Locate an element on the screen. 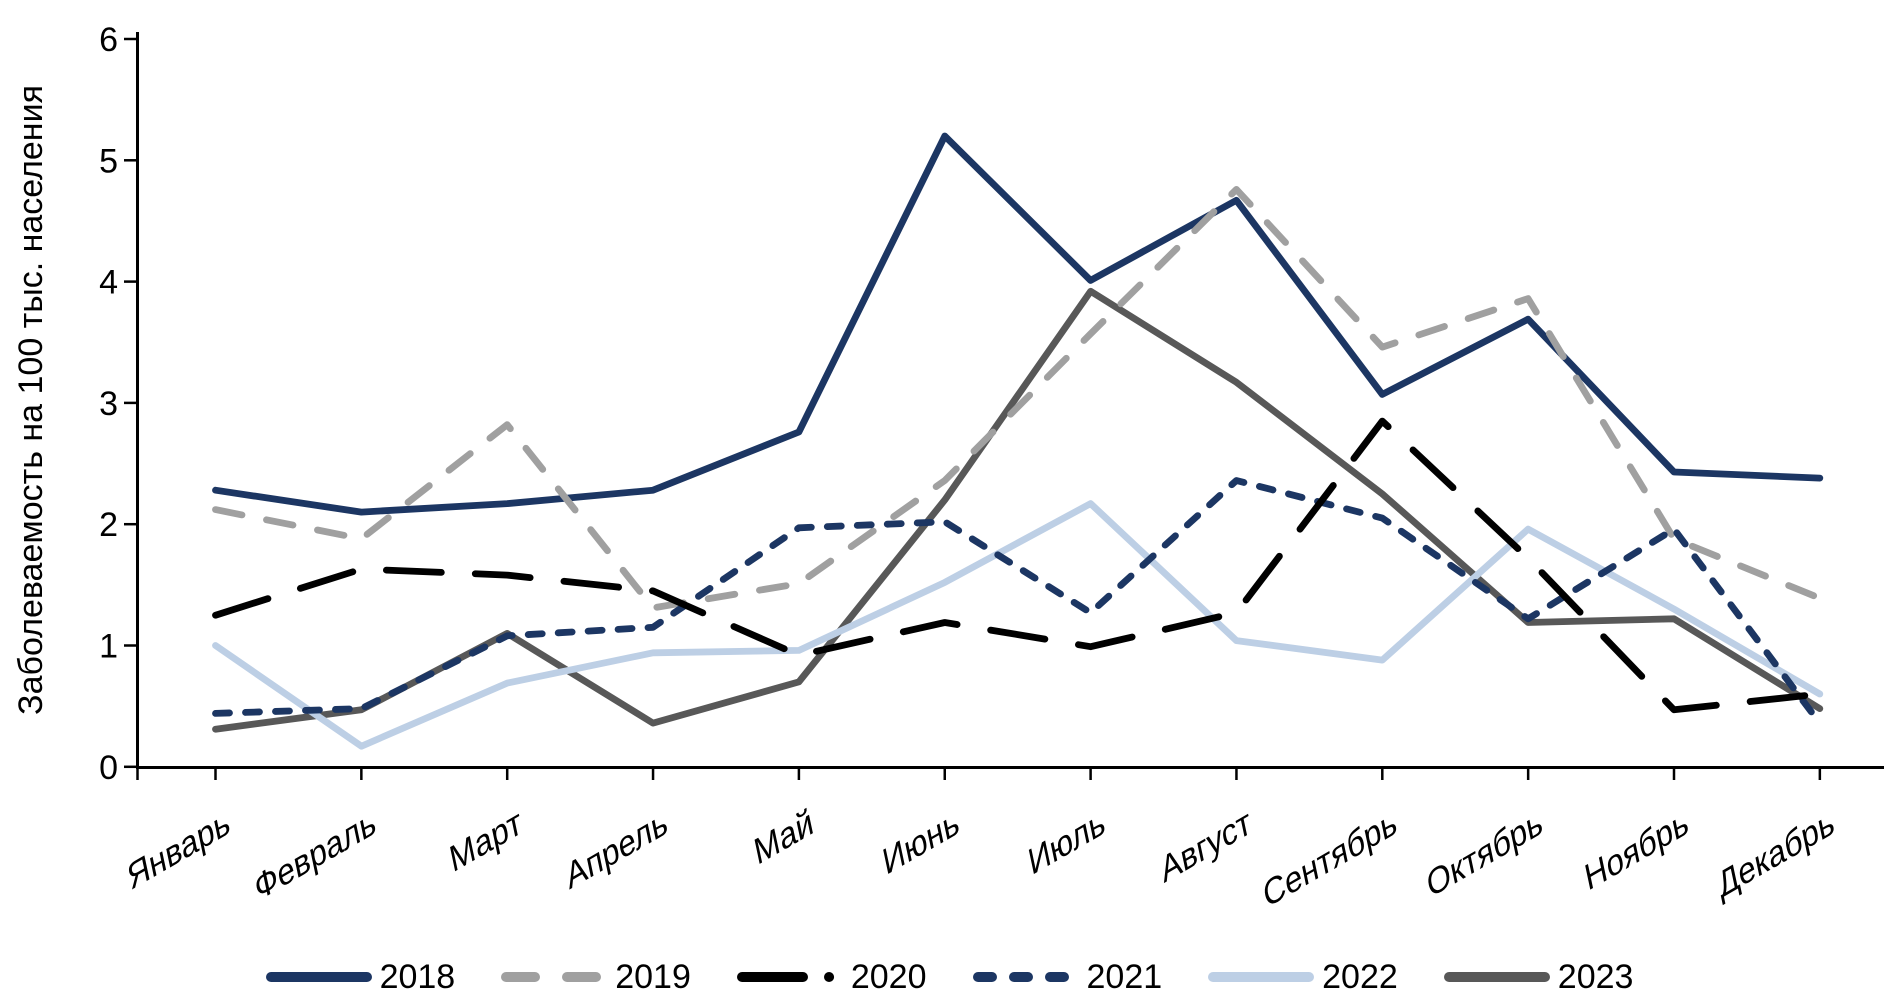 Image resolution: width=1899 pixels, height=1006 pixels. legend-swatch-2018 is located at coordinates (318, 977).